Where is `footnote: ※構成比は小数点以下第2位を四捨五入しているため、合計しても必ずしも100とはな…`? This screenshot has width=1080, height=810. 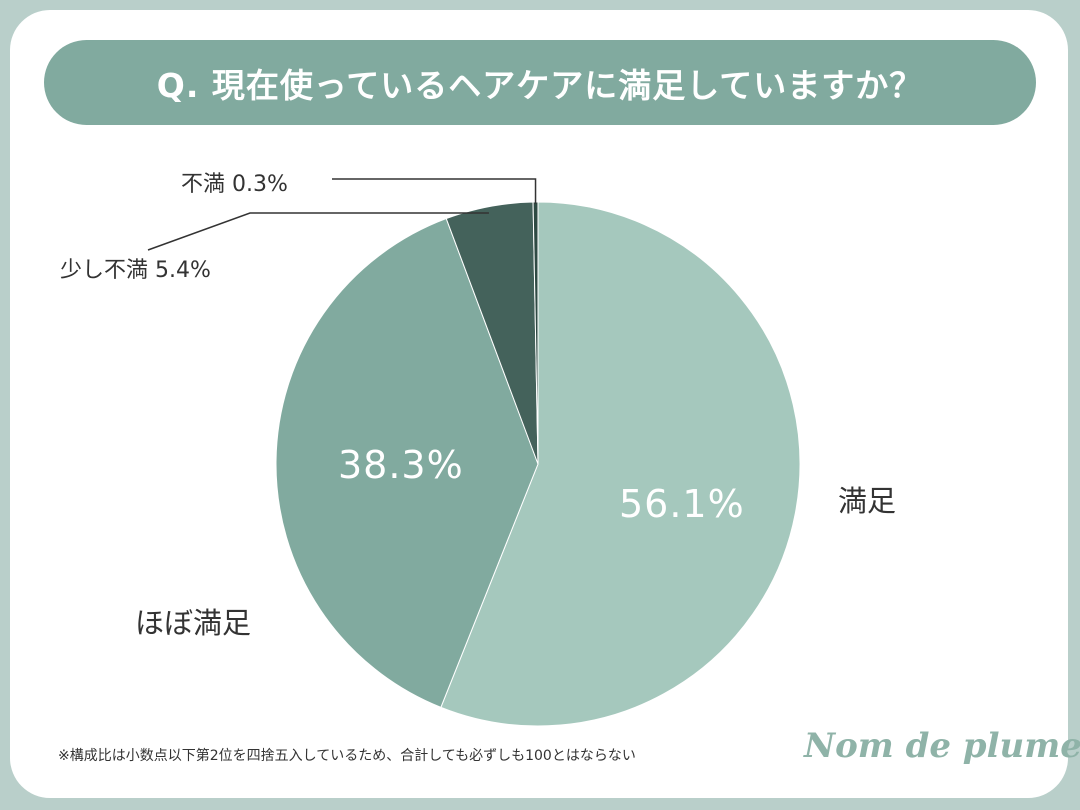
footnote: ※構成比は小数点以下第2位を四捨五入しているため、合計しても必ずしも100とはな… is located at coordinates (347, 756).